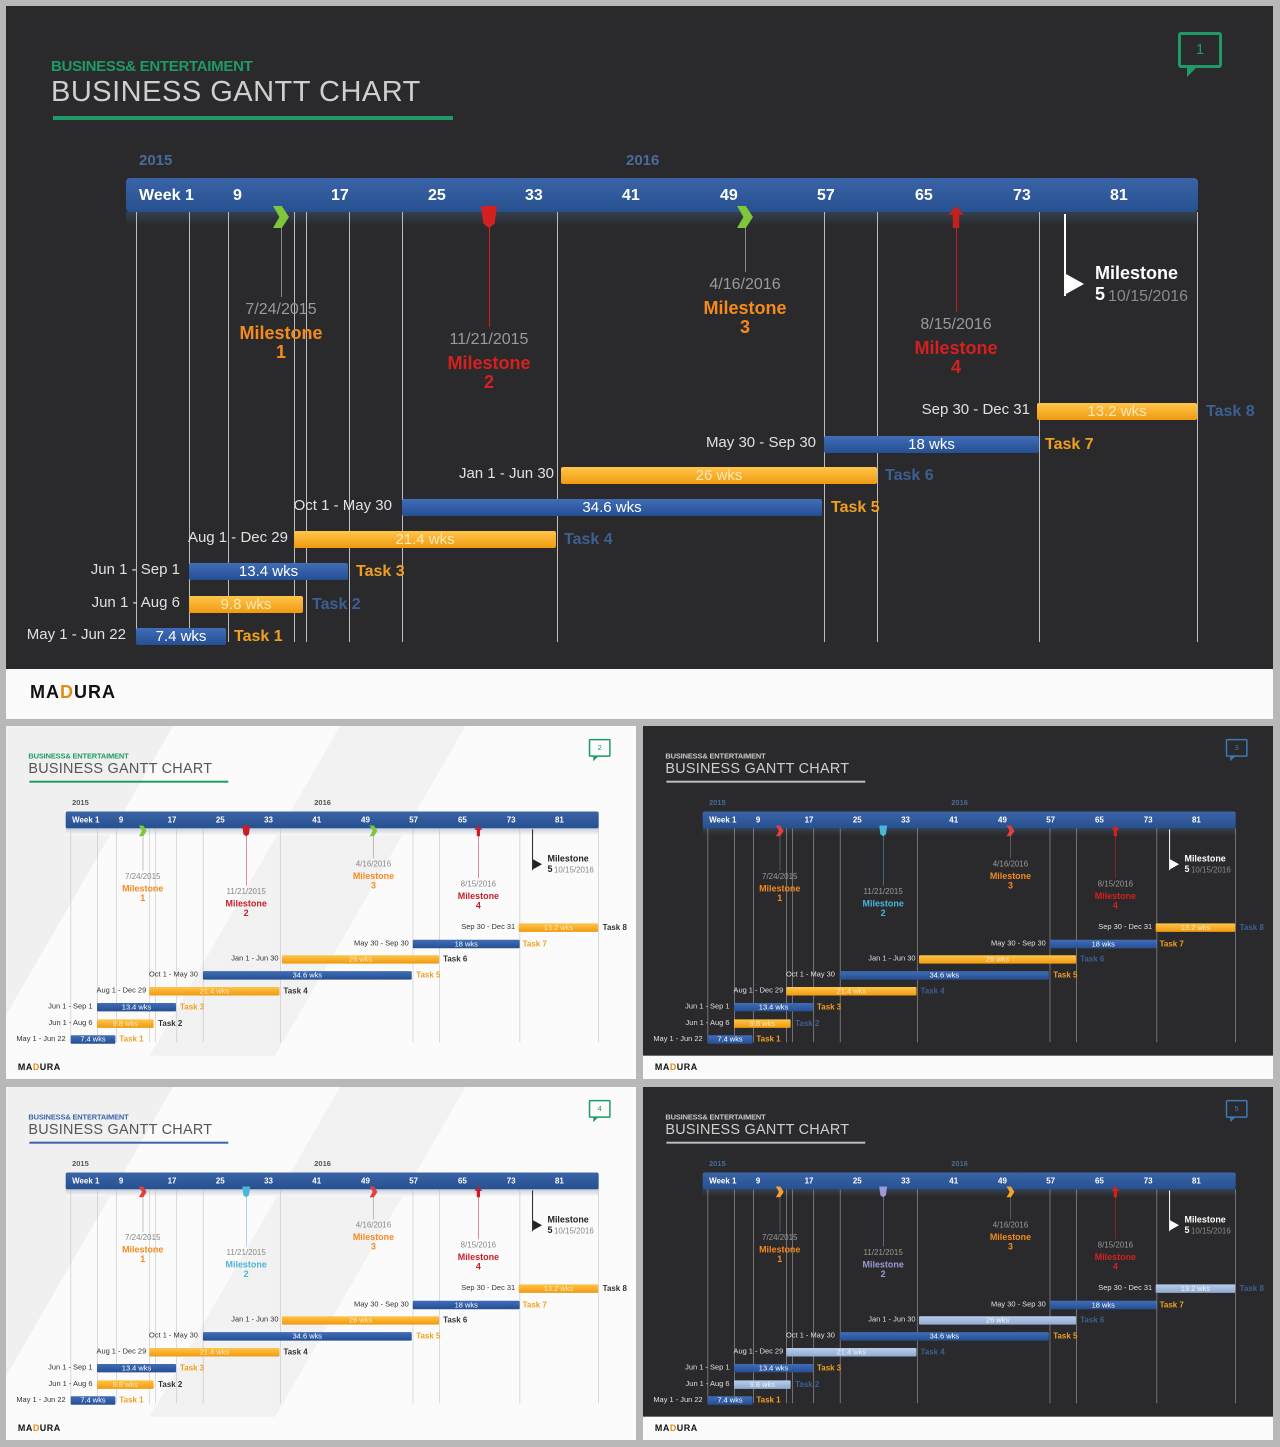  Describe the element at coordinates (568, 1219) in the screenshot. I see `milestone-name-text: Milestone` at that location.